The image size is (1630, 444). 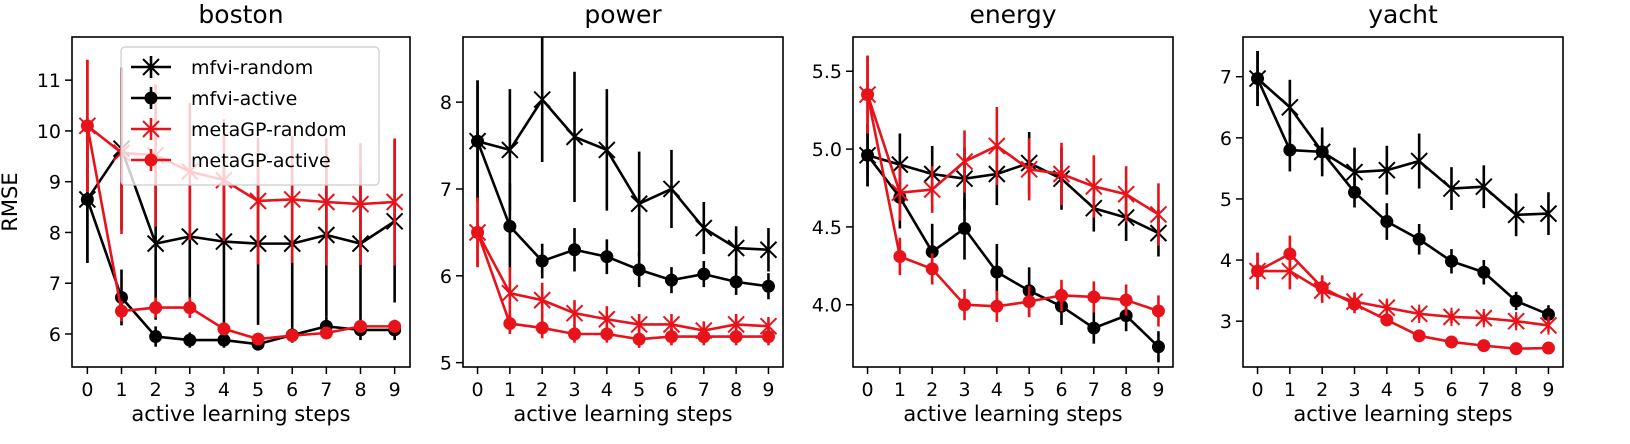 I want to click on y-tick-label: 8, so click(x=446, y=103).